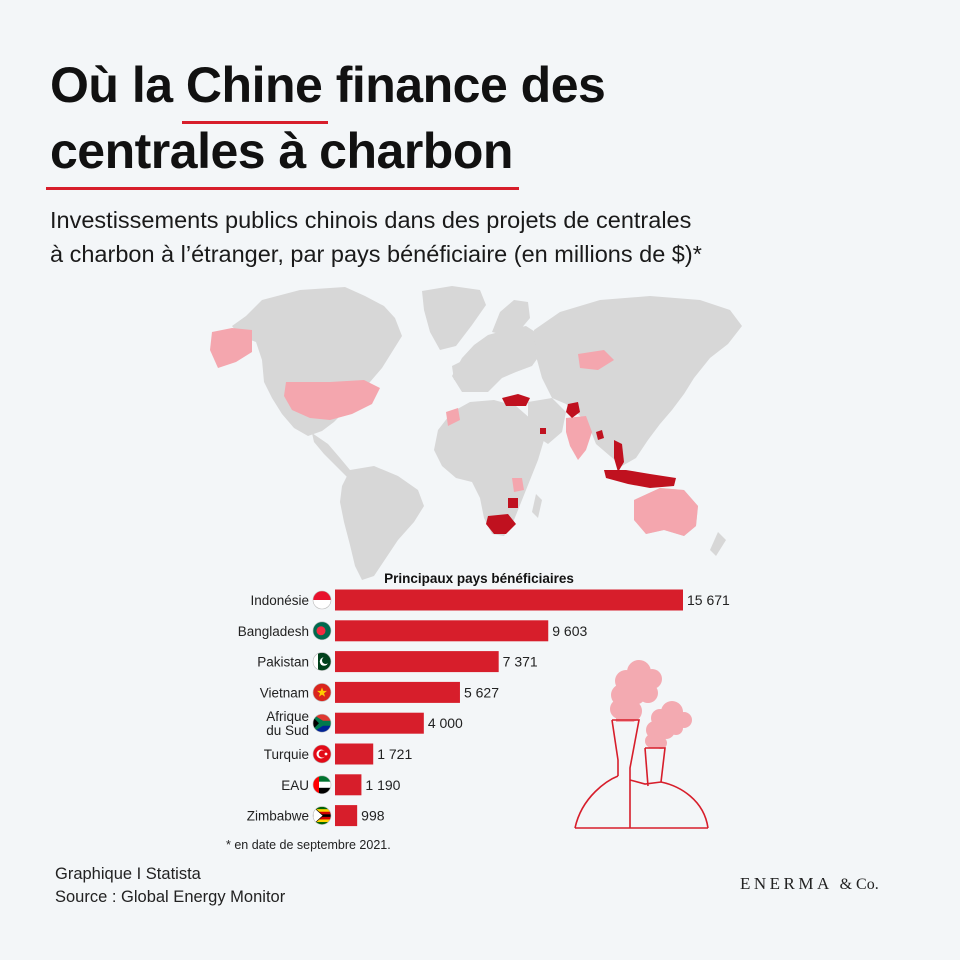 This screenshot has width=960, height=960. Describe the element at coordinates (708, 600) in the screenshot. I see `value-label: 15 671` at that location.